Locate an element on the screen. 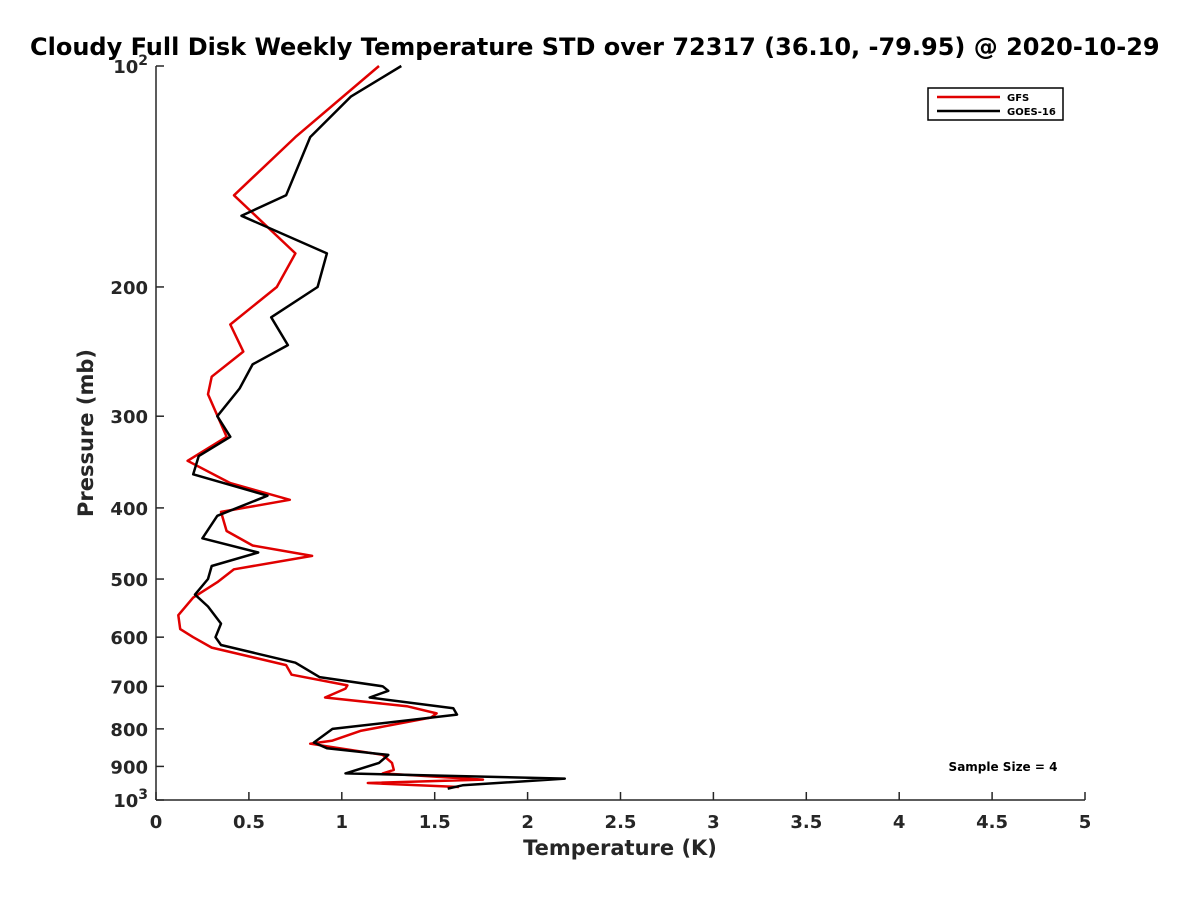 This screenshot has width=1200, height=900. x-tick-label: 1 is located at coordinates (342, 822).